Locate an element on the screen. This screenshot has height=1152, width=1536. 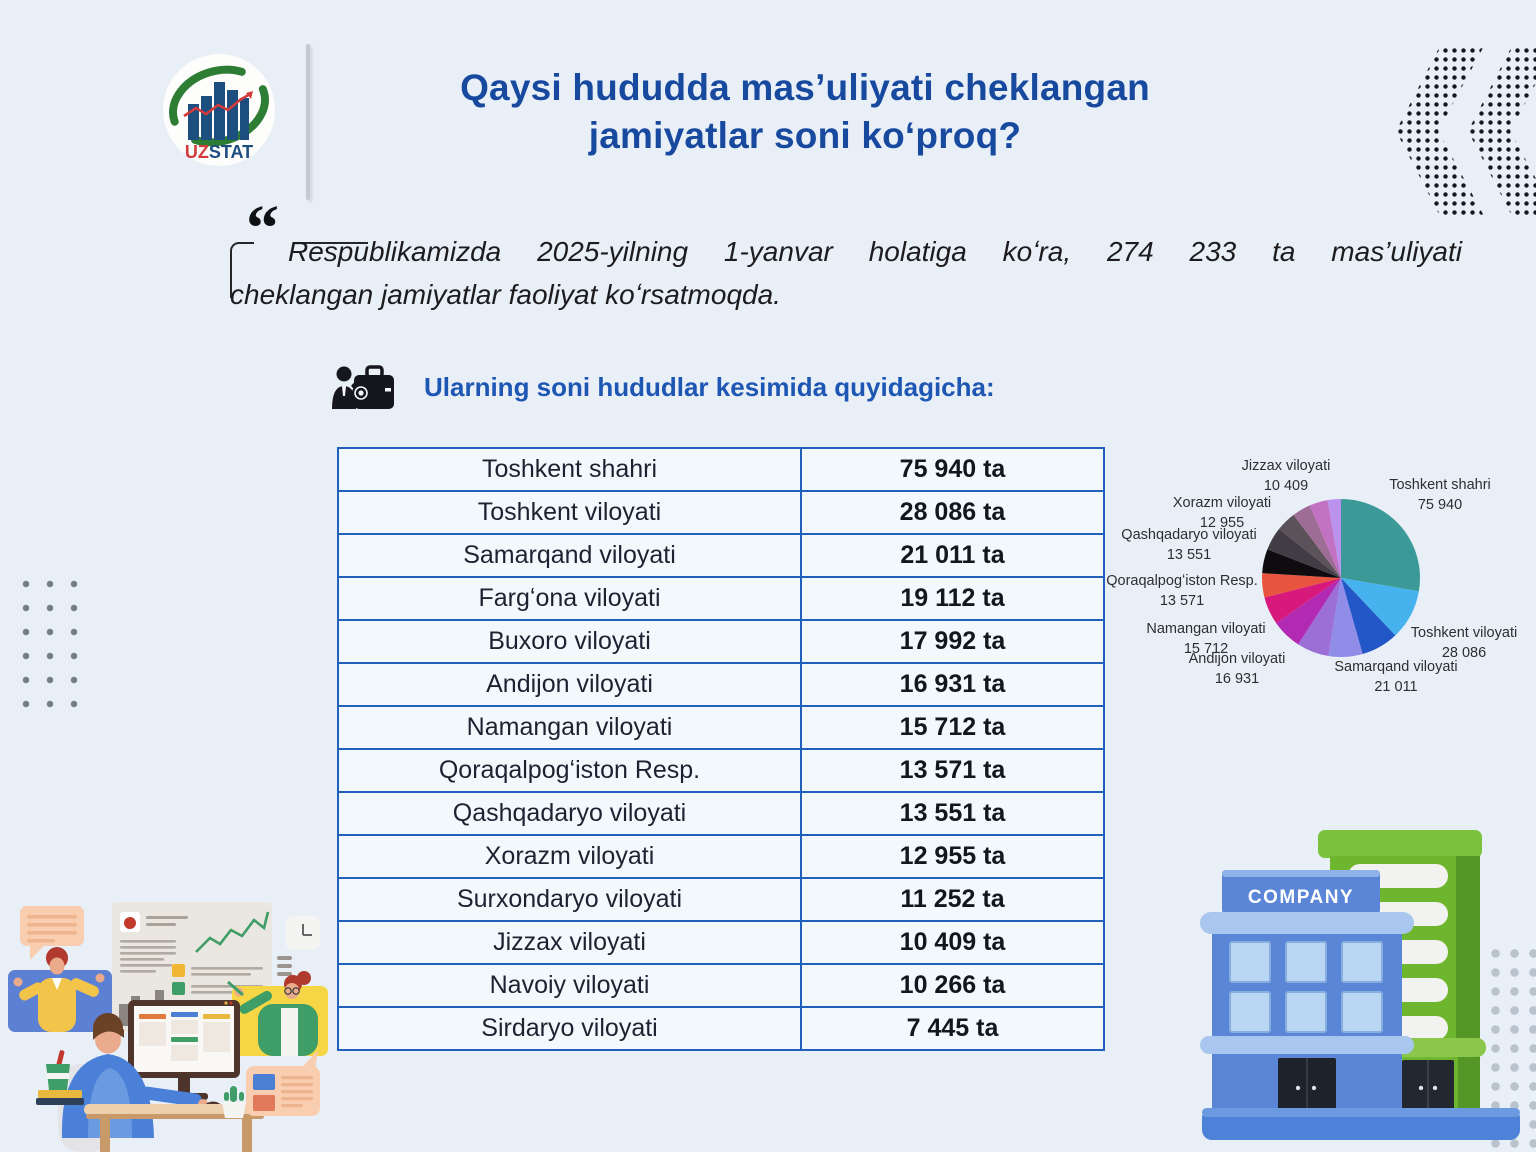
table-row: Navoiy viloyati 10 266 ta is located at coordinates (721, 985).